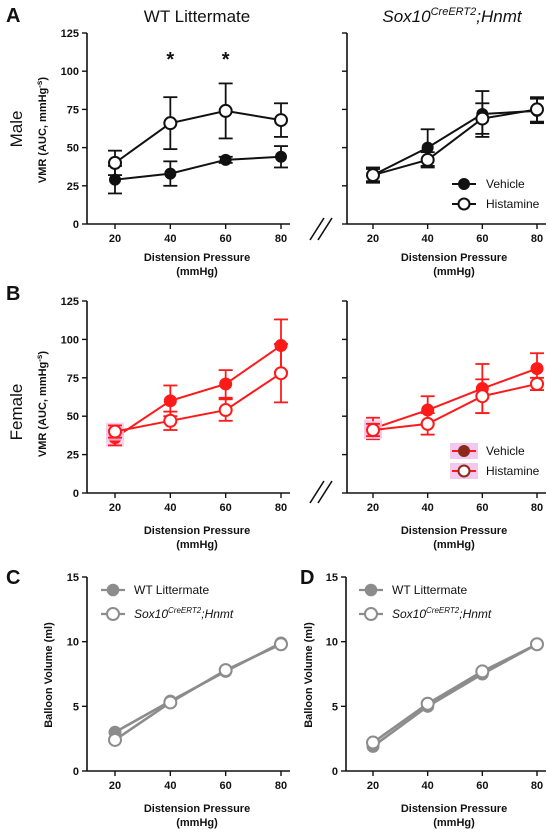 This screenshot has height=836, width=550. What do you see at coordinates (73, 187) in the screenshot?
I see `y-tick-label-a-left: 25` at bounding box center [73, 187].